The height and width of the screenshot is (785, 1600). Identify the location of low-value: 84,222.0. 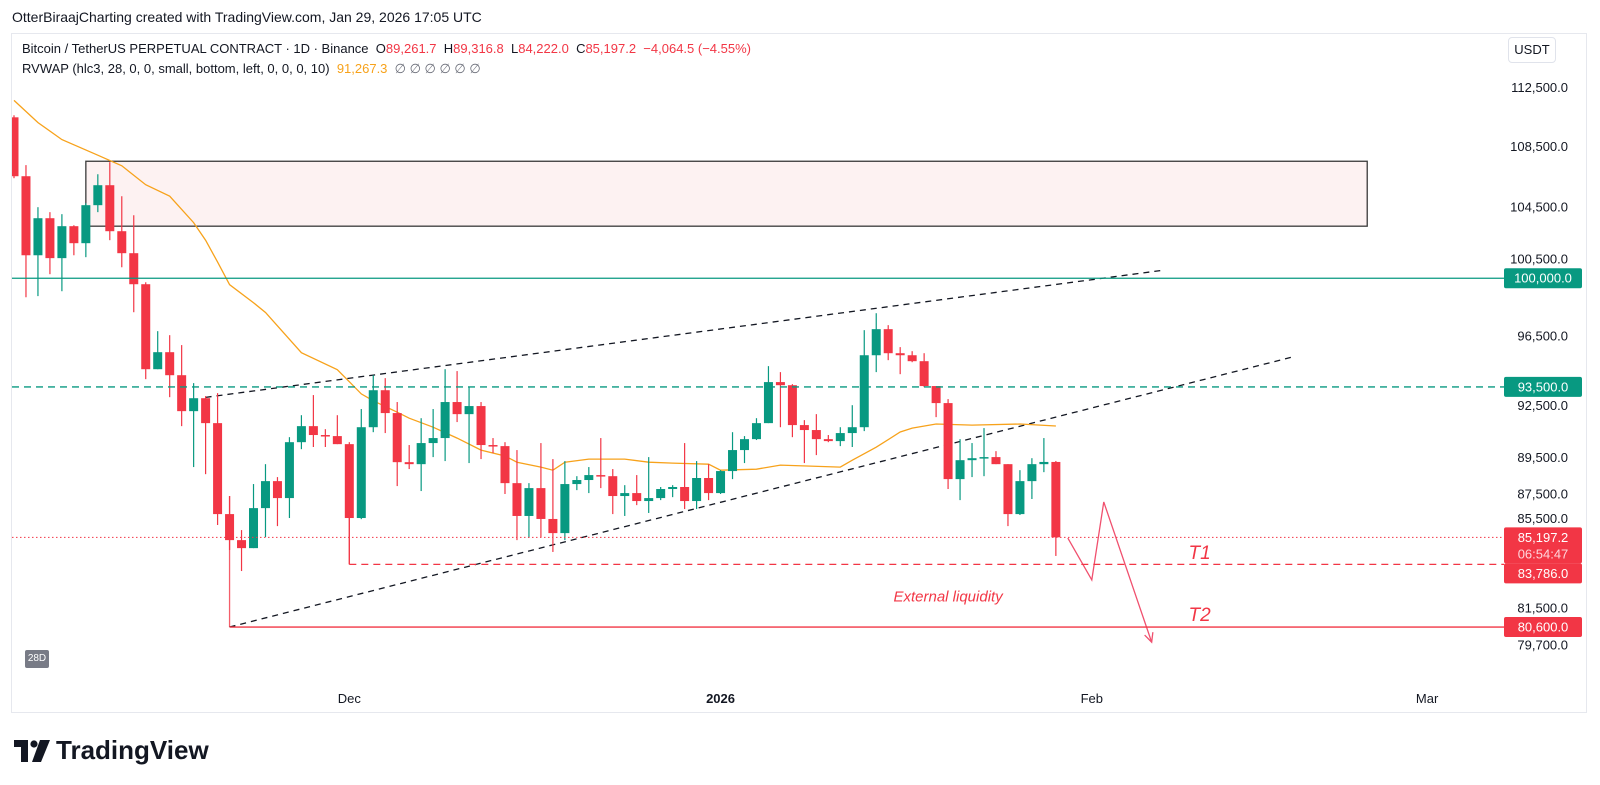
(543, 48).